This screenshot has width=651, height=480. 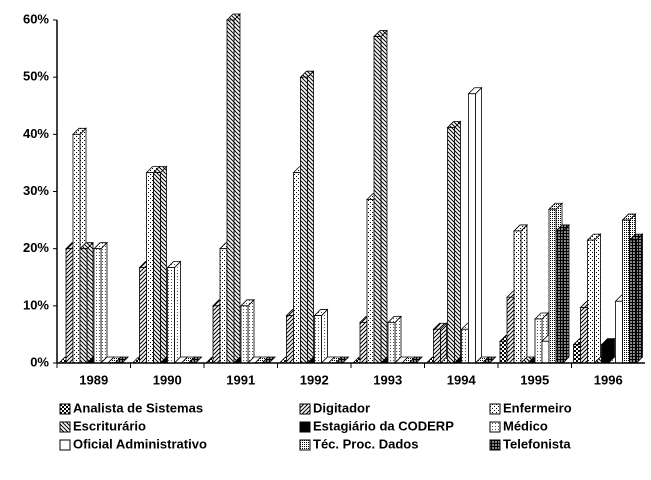 What do you see at coordinates (525, 425) in the screenshot?
I see `legend-label: Médico` at bounding box center [525, 425].